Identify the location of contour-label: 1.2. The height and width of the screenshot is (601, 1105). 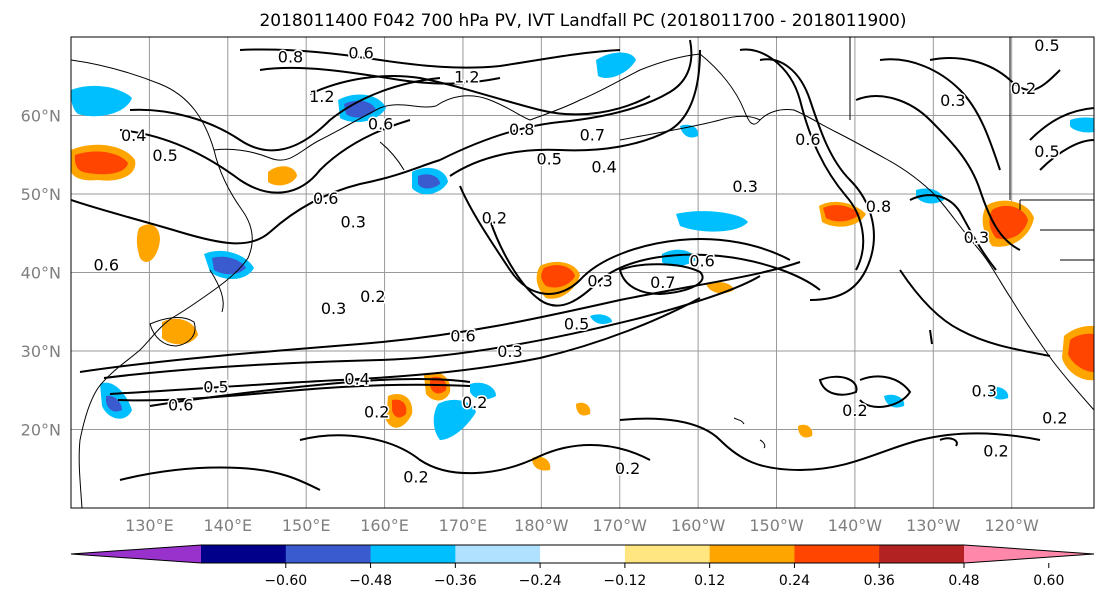
(466, 76).